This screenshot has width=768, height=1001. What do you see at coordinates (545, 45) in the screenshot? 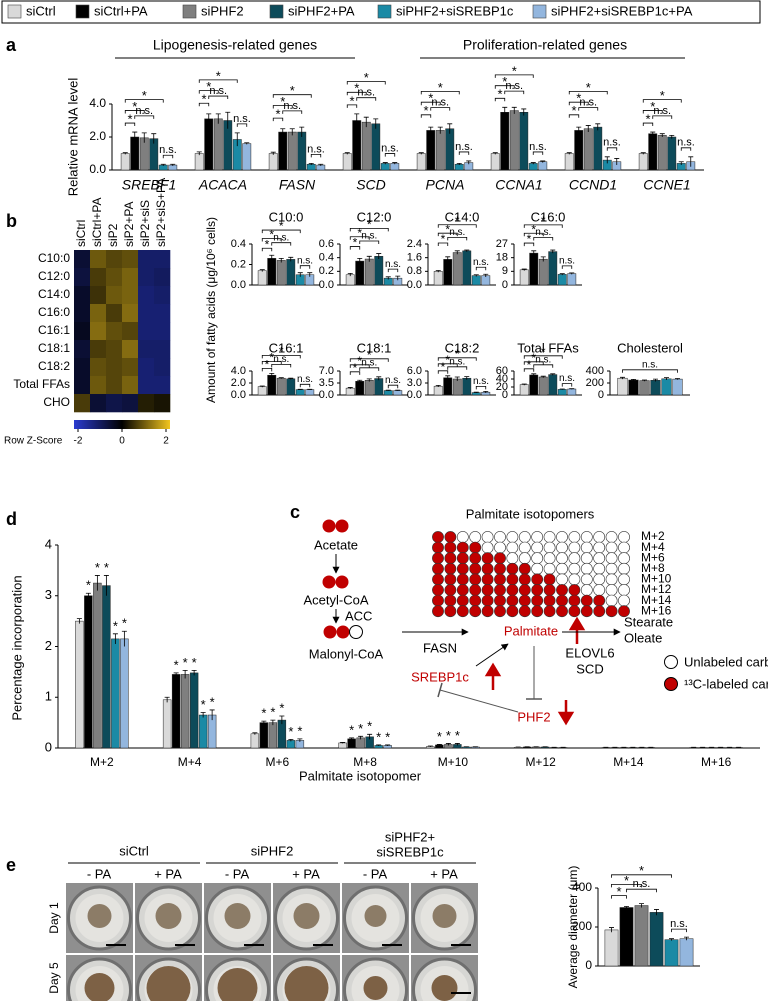
I see `group-title: Proliferation-related genes` at bounding box center [545, 45].